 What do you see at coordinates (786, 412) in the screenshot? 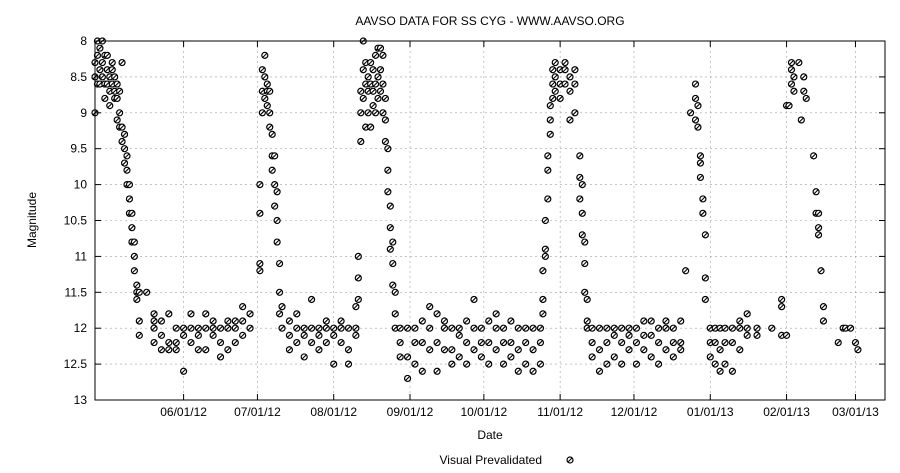
I see `x-tick-label: 02/01/13` at bounding box center [786, 412].